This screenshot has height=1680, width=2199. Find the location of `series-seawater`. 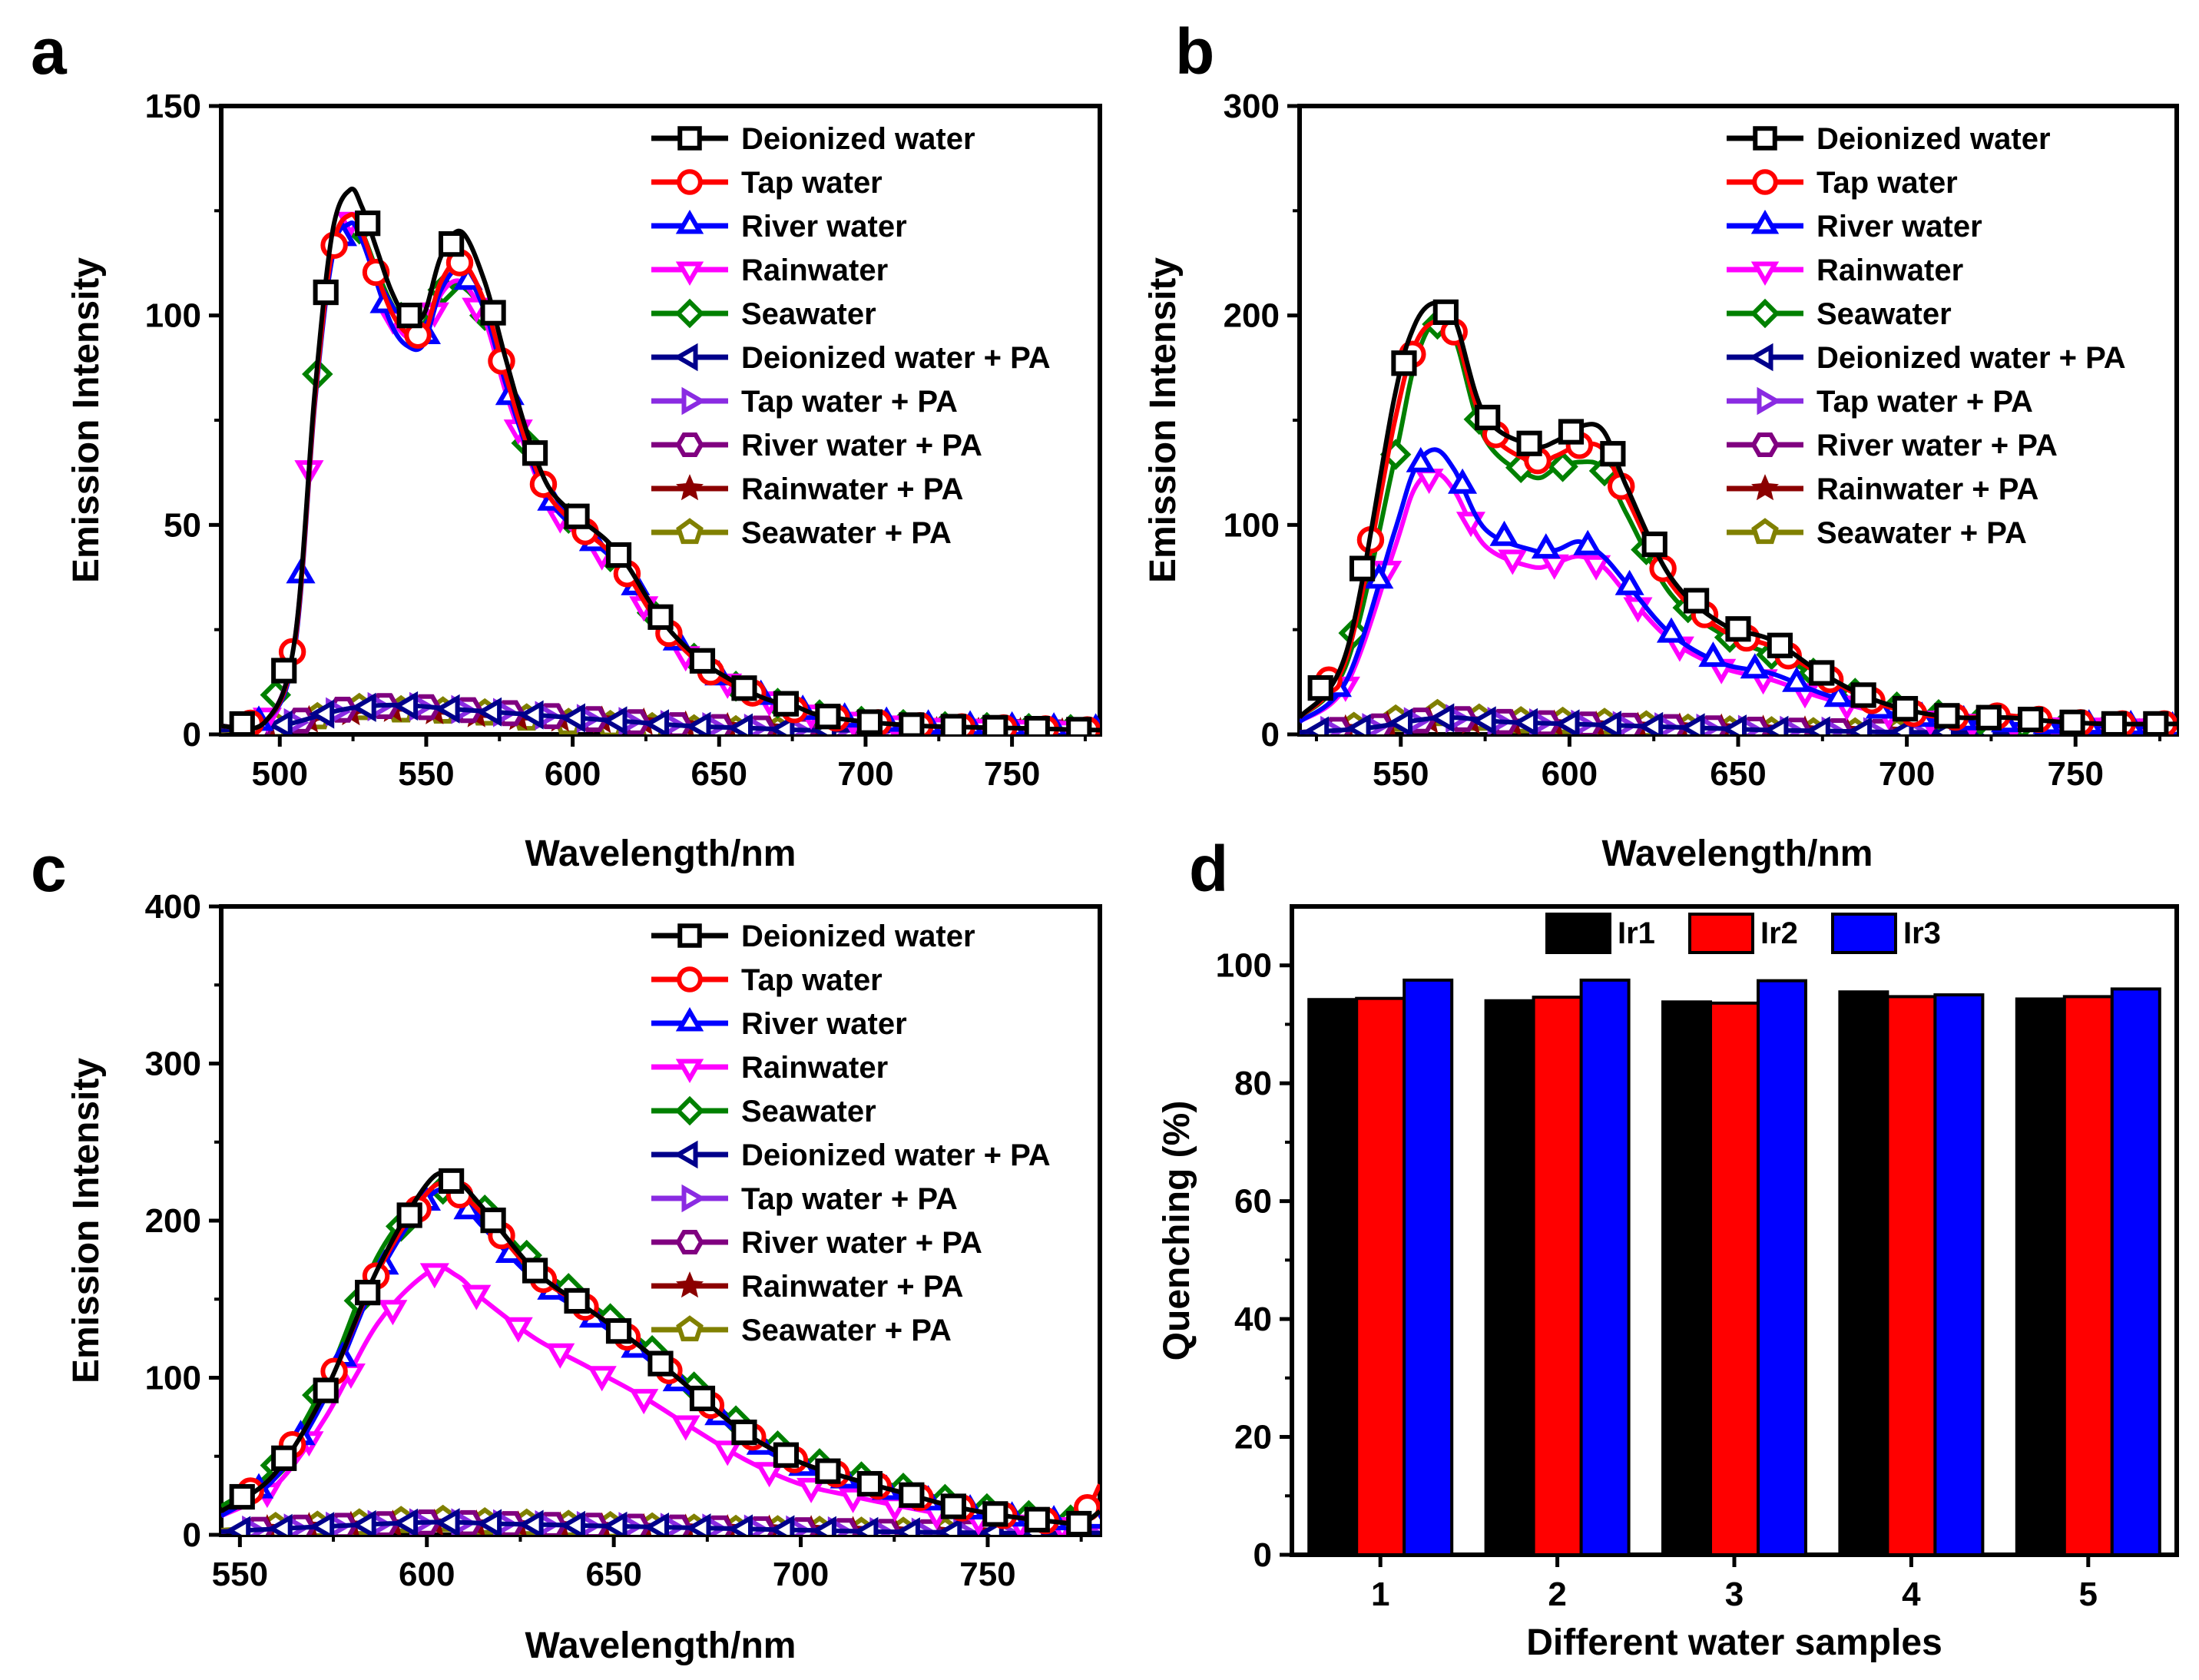

series-seawater is located at coordinates (1738, 521).